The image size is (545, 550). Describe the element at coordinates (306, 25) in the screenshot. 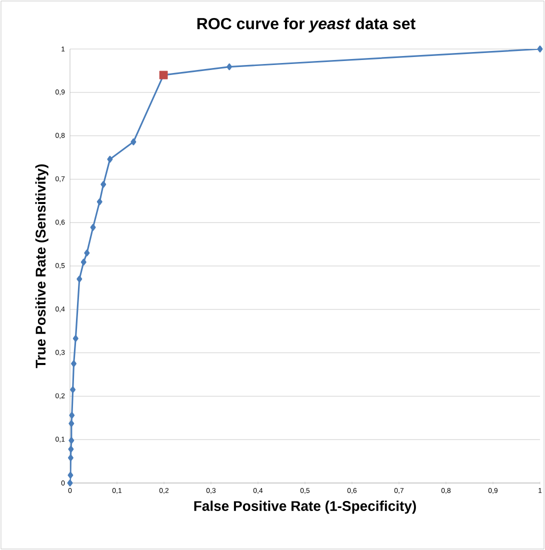

I see `chart-title: ROC curve for yeast data set` at that location.